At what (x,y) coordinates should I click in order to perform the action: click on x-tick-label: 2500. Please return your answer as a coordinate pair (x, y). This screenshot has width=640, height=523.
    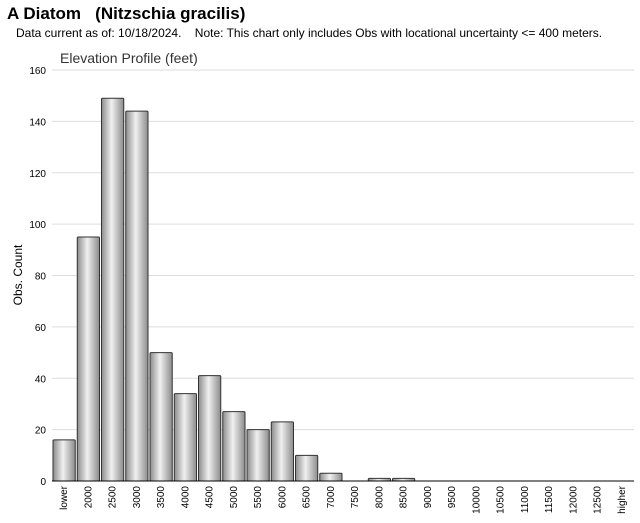
    Looking at the image, I should click on (113, 497).